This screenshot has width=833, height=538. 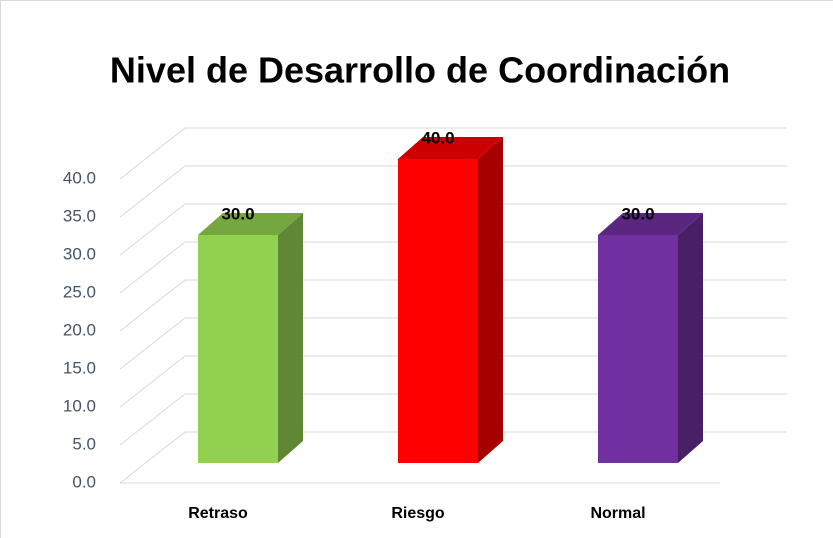 What do you see at coordinates (79, 405) in the screenshot?
I see `y-tick-label: 10.0` at bounding box center [79, 405].